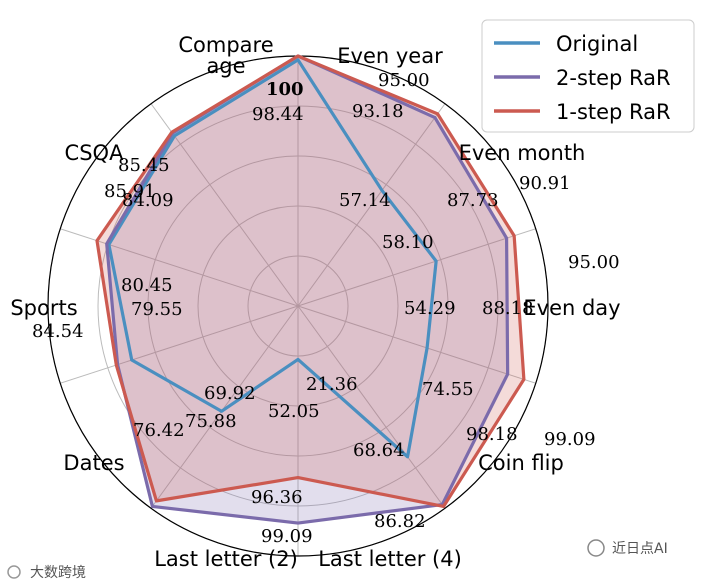 The width and height of the screenshot is (705, 585). What do you see at coordinates (43, 308) in the screenshot?
I see `axis-label: Sports` at bounding box center [43, 308].